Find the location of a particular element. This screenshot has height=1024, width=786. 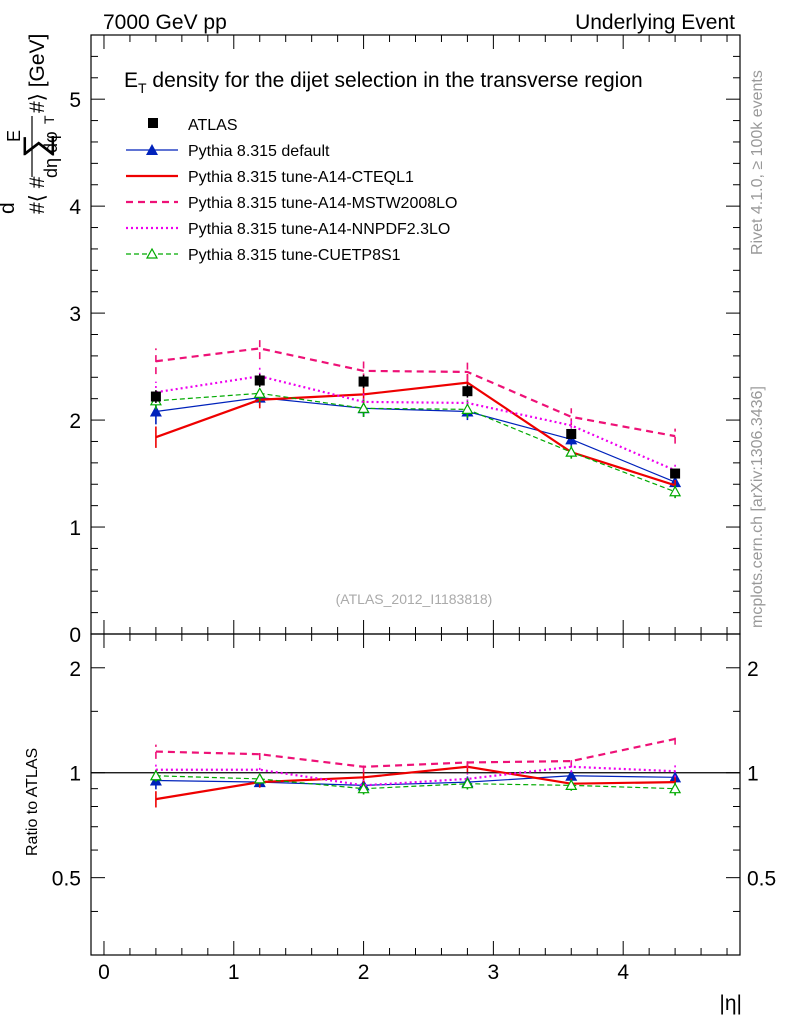

ratio-tick-label-left: 1 is located at coordinates (75, 774).